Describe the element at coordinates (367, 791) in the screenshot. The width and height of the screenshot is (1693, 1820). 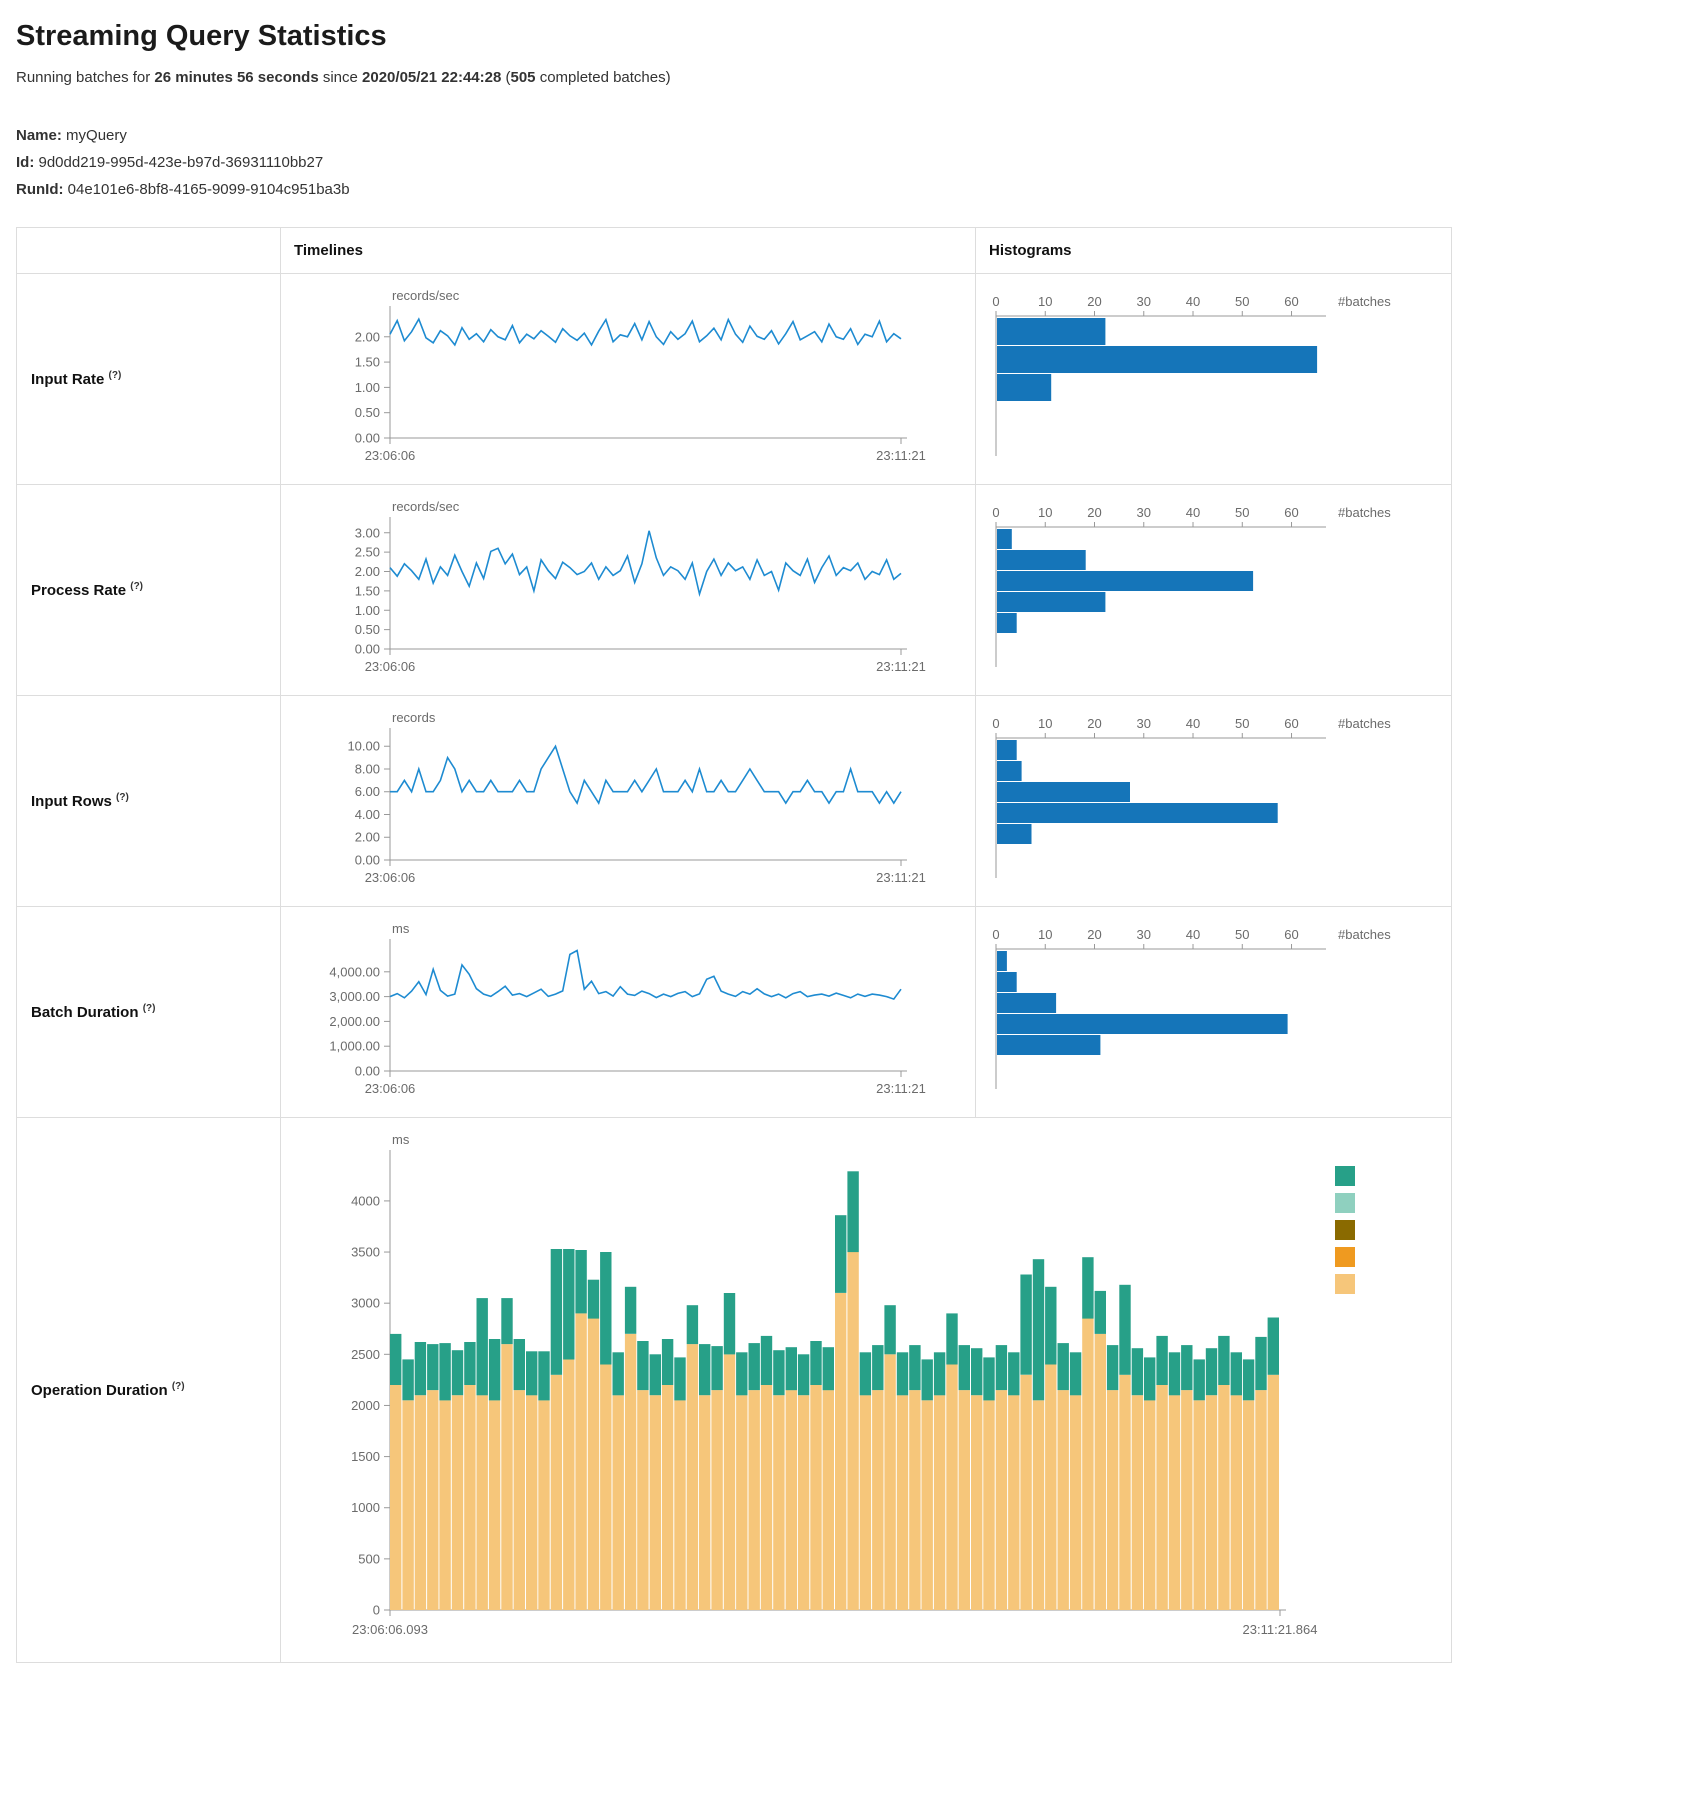
I see `chart-tick-label: 6.00` at that location.